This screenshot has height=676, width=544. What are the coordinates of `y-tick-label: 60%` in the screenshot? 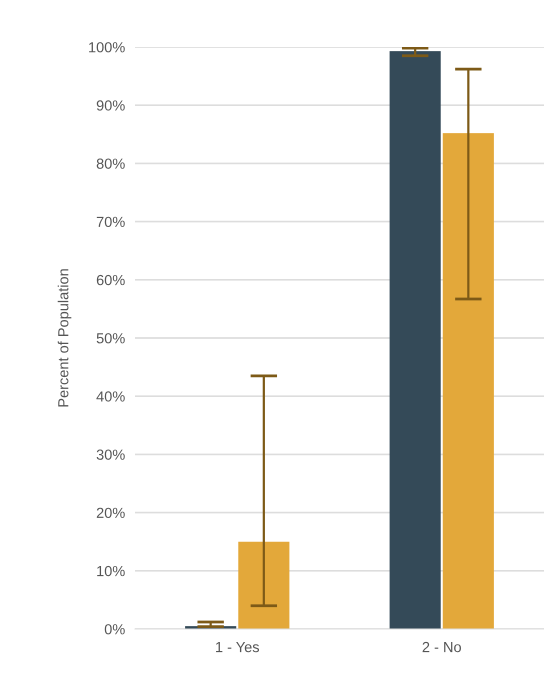 It's located at (110, 280).